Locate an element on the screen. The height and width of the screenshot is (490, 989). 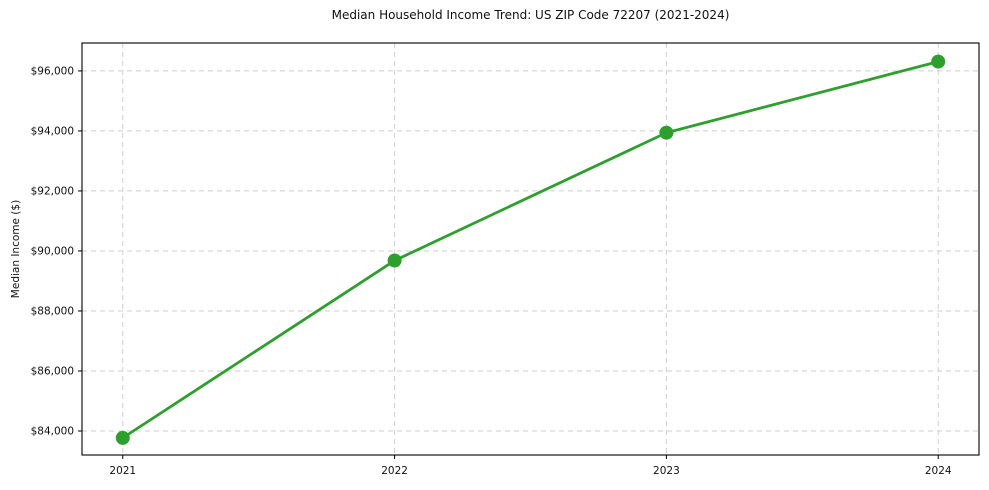
y-tick-label: $90,000 is located at coordinates (52, 251).